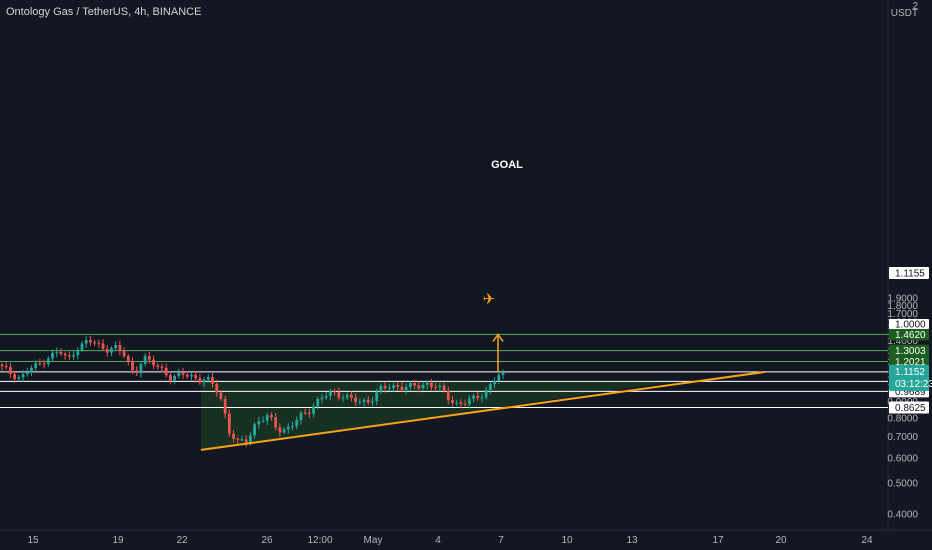 This screenshot has height=550, width=932. I want to click on y-tick-label: 0.4000, so click(902, 514).